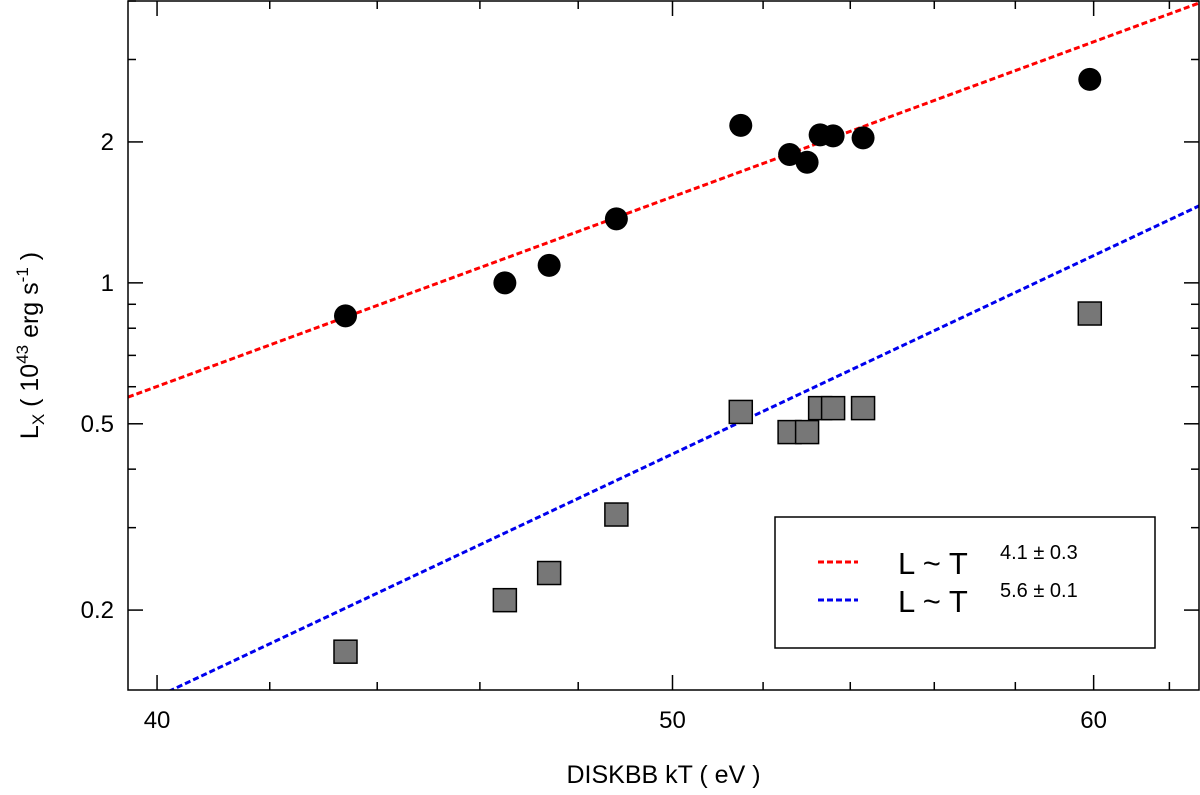  What do you see at coordinates (30, 313) in the screenshot?
I see `y-axis-title-part: erg s` at bounding box center [30, 313].